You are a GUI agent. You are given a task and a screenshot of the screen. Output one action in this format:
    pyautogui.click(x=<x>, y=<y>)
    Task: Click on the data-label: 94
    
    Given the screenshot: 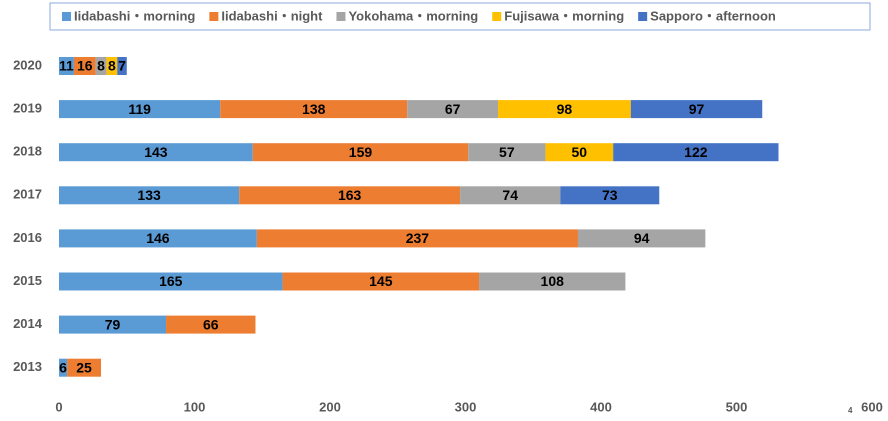 What is the action you would take?
    pyautogui.click(x=642, y=238)
    